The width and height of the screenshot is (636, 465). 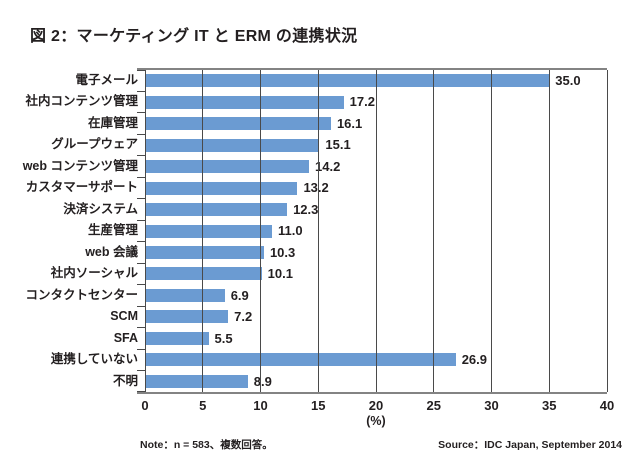 I want to click on value-label: 17.2, so click(x=362, y=102).